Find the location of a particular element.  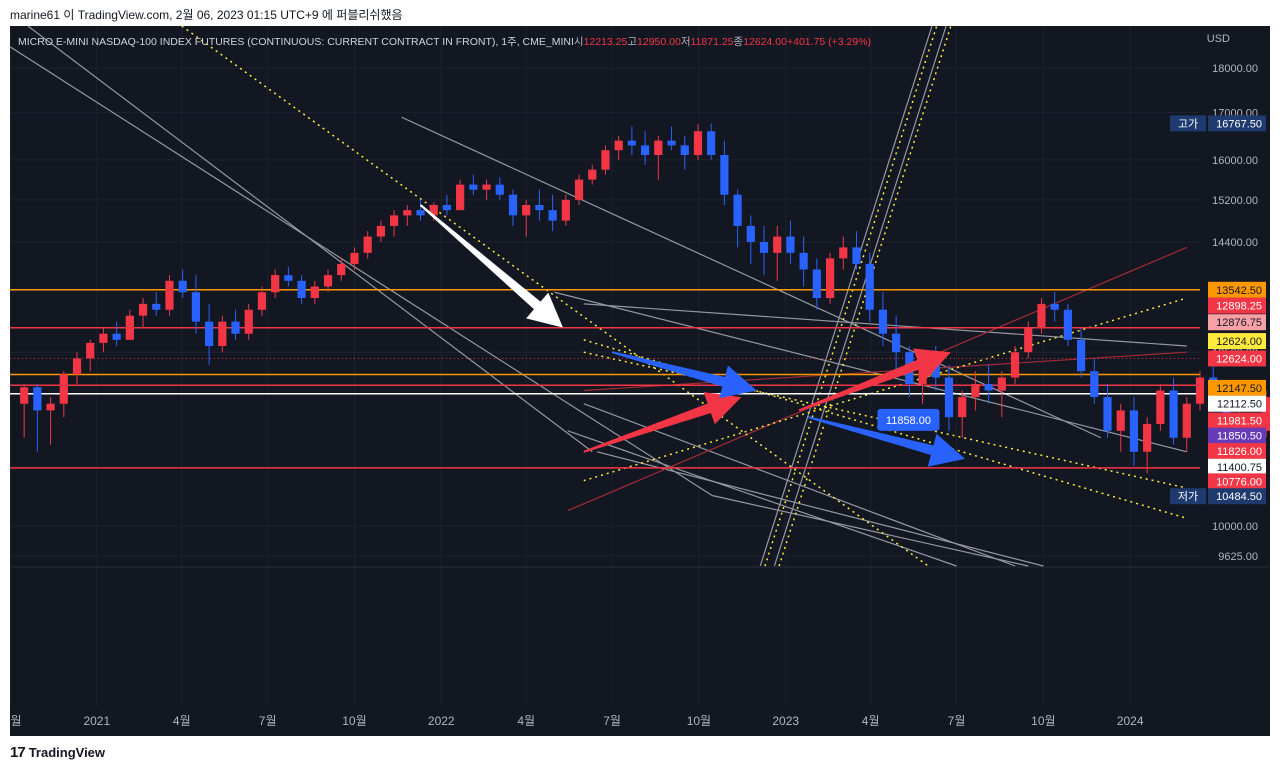

dotted-trend-line is located at coordinates (865, 296).